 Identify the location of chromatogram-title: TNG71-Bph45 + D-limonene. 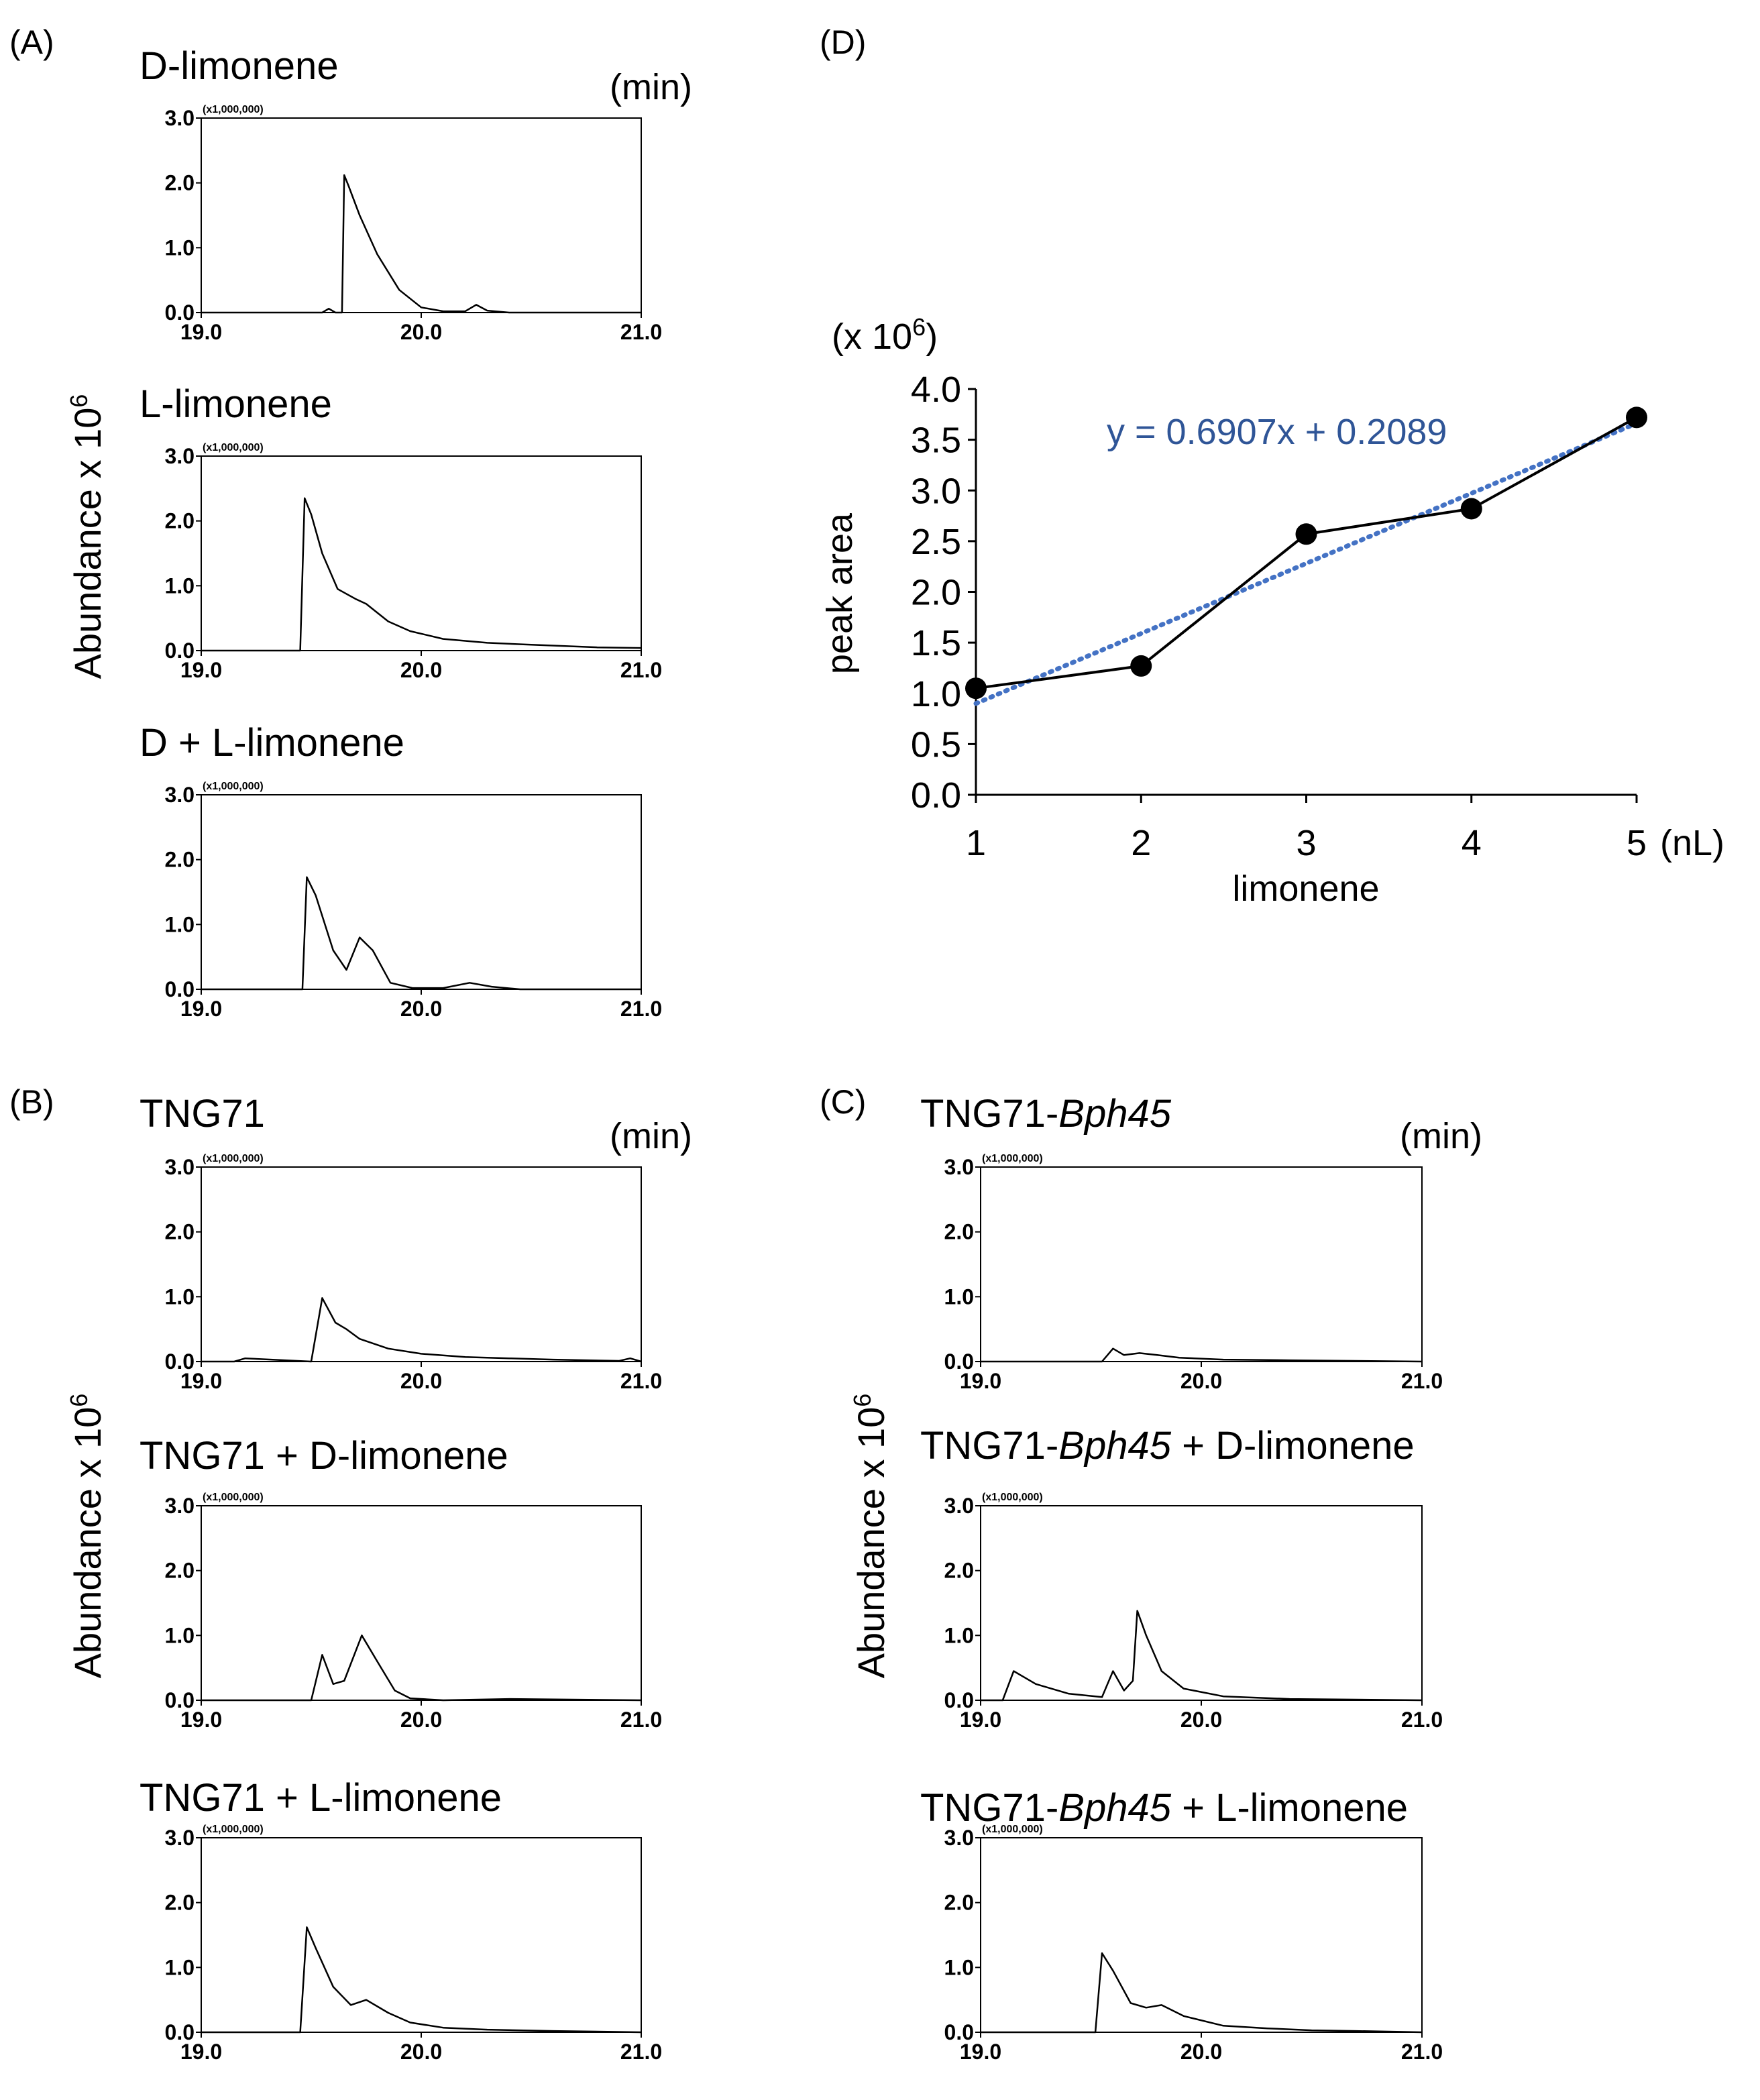
(1168, 1446).